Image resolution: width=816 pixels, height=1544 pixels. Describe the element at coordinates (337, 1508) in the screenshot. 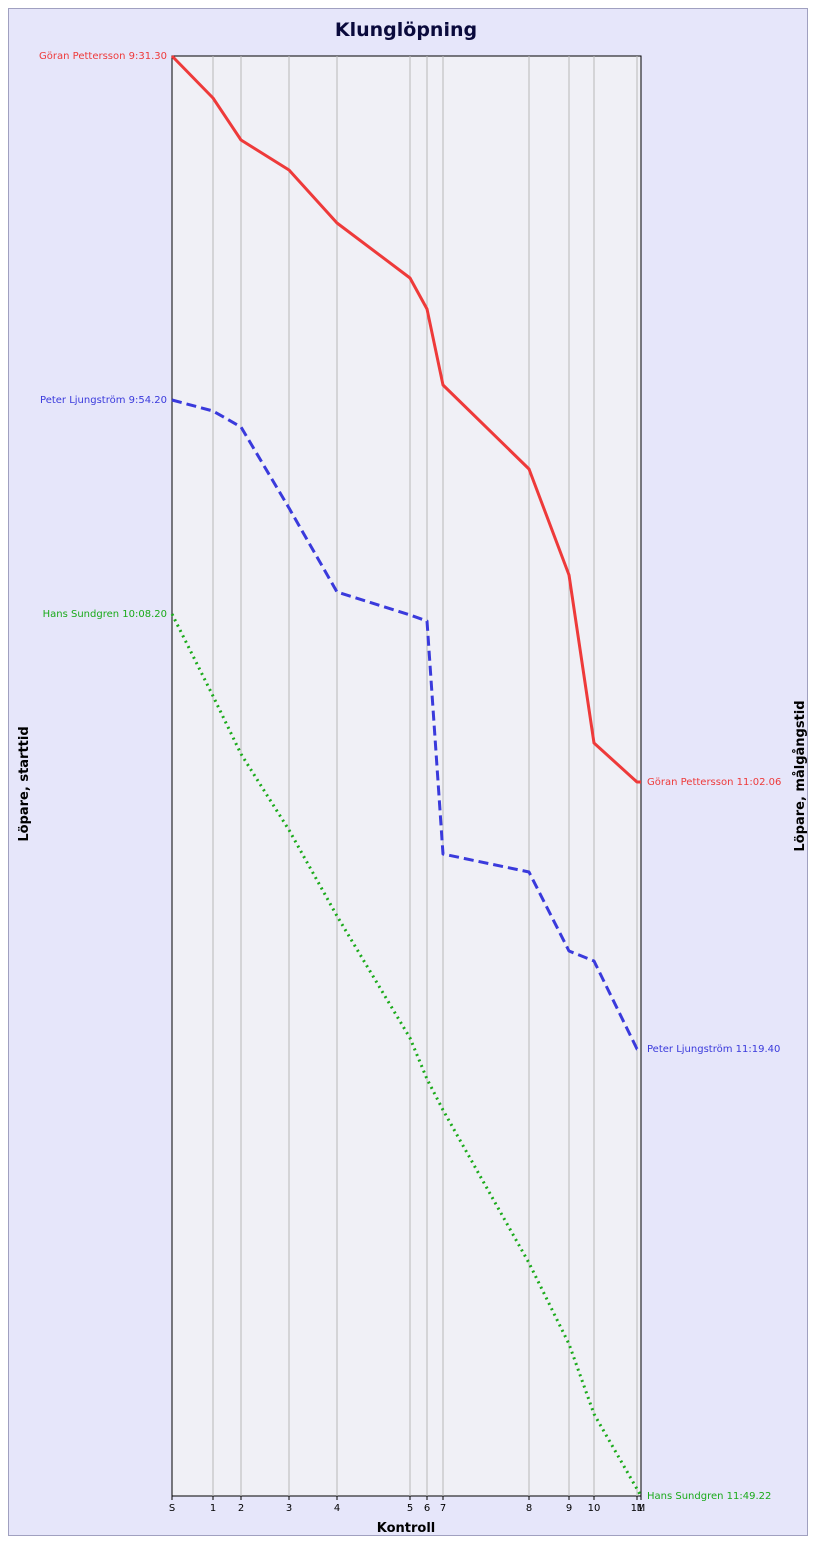

I see `x-tick-label-4: 4` at that location.